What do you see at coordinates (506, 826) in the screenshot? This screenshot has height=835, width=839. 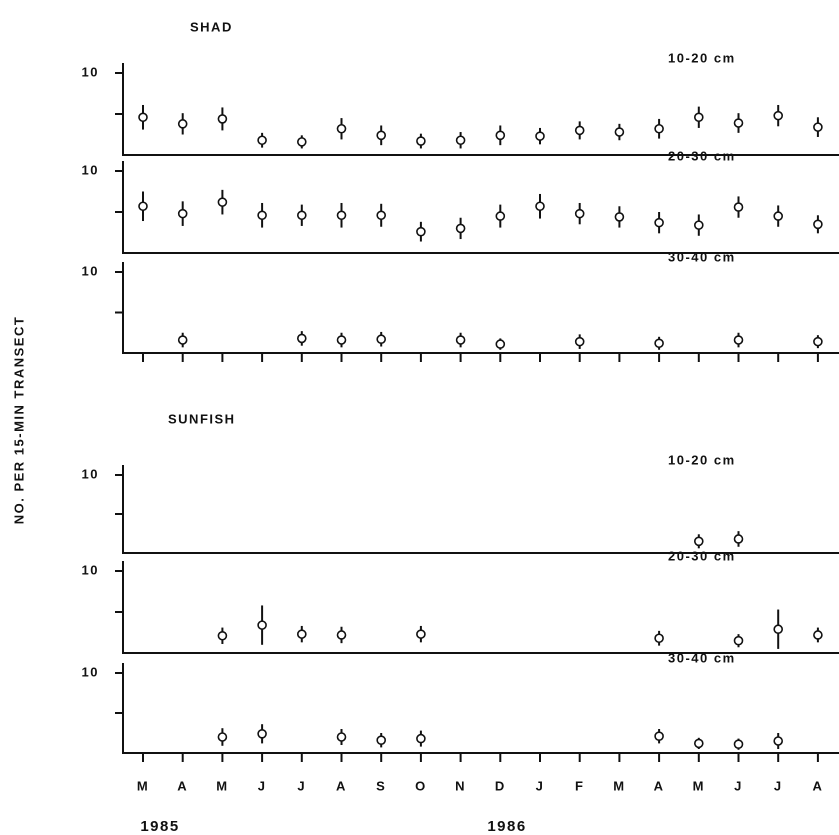 I see `year-label: 1986` at bounding box center [506, 826].